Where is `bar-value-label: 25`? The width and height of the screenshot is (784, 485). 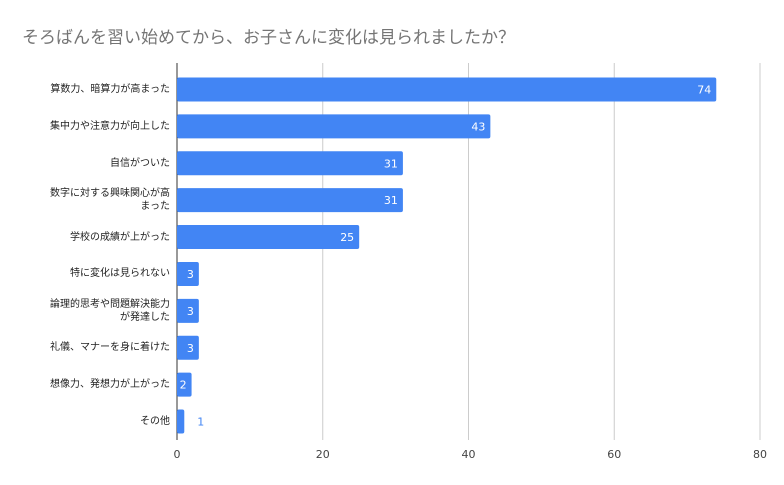 bar-value-label: 25 is located at coordinates (347, 237).